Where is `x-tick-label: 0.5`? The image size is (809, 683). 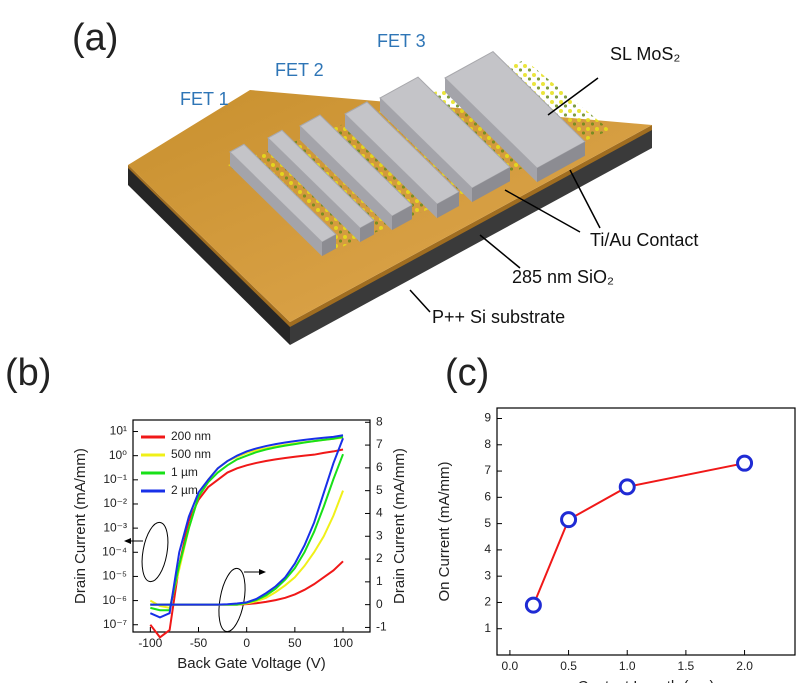
x-tick-label: 0.5 is located at coordinates (568, 666).